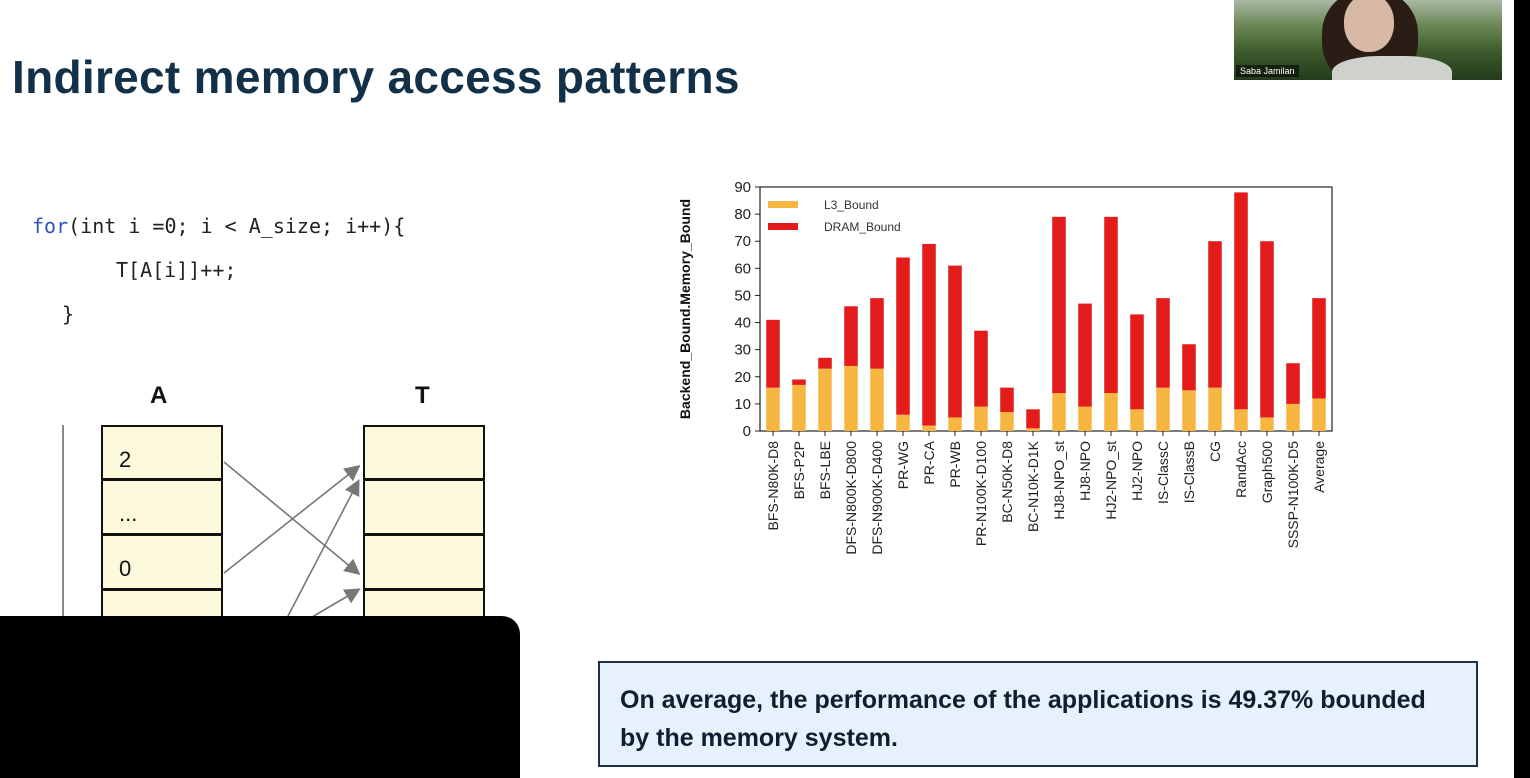  What do you see at coordinates (1267, 472) in the screenshot?
I see `x-tick-label: Graph500` at bounding box center [1267, 472].